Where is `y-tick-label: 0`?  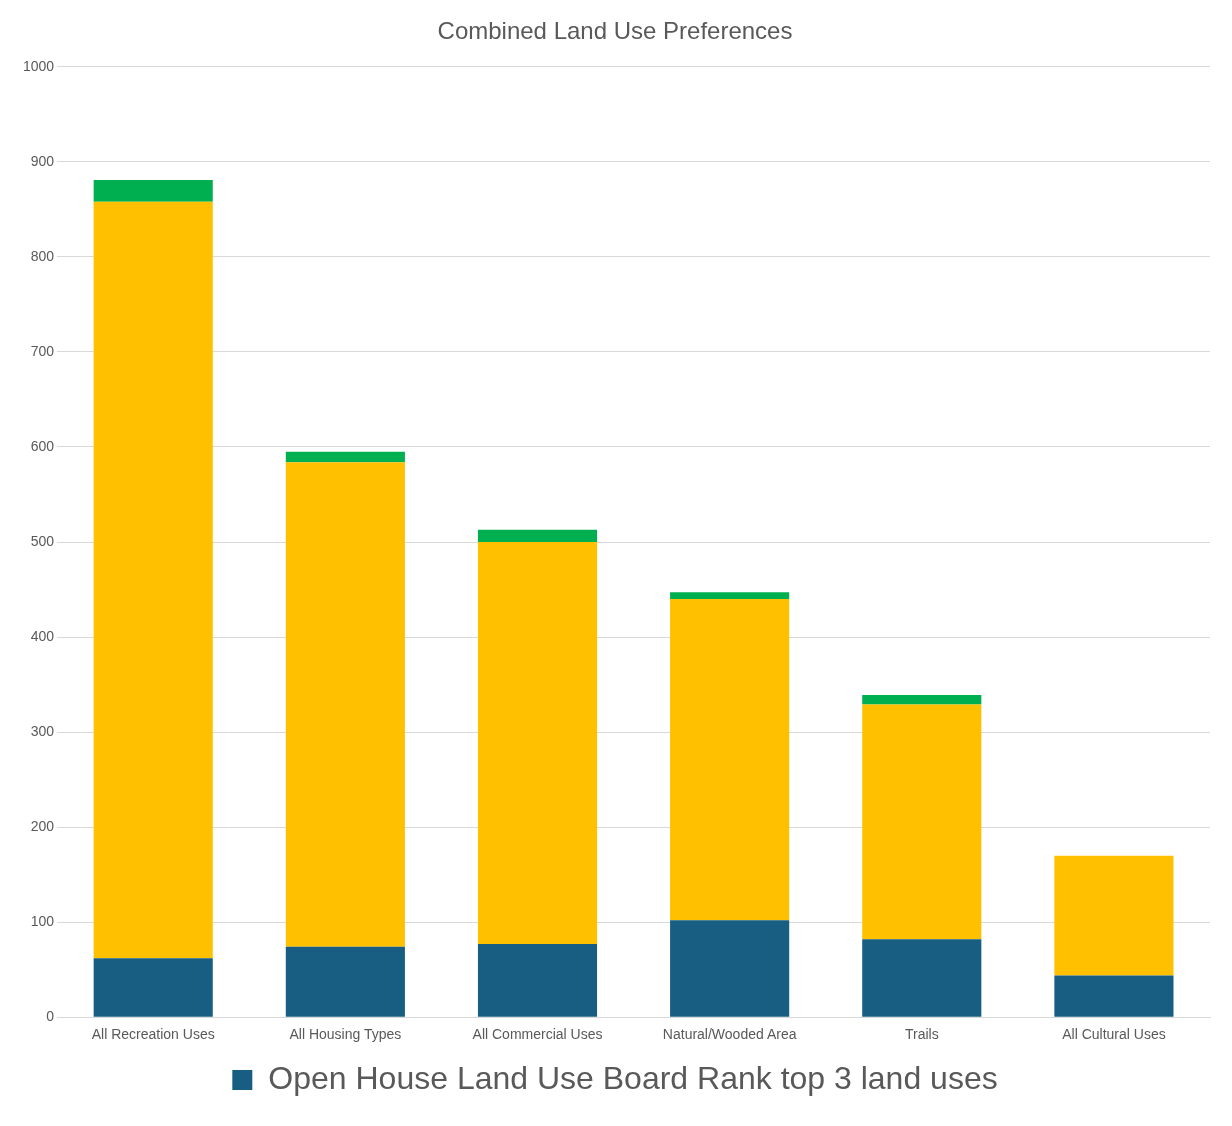 y-tick-label: 0 is located at coordinates (50, 1016).